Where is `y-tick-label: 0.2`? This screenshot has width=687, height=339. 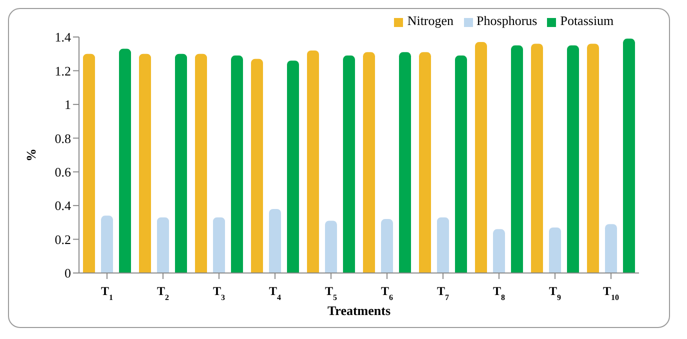 y-tick-label: 0.2 is located at coordinates (62, 239).